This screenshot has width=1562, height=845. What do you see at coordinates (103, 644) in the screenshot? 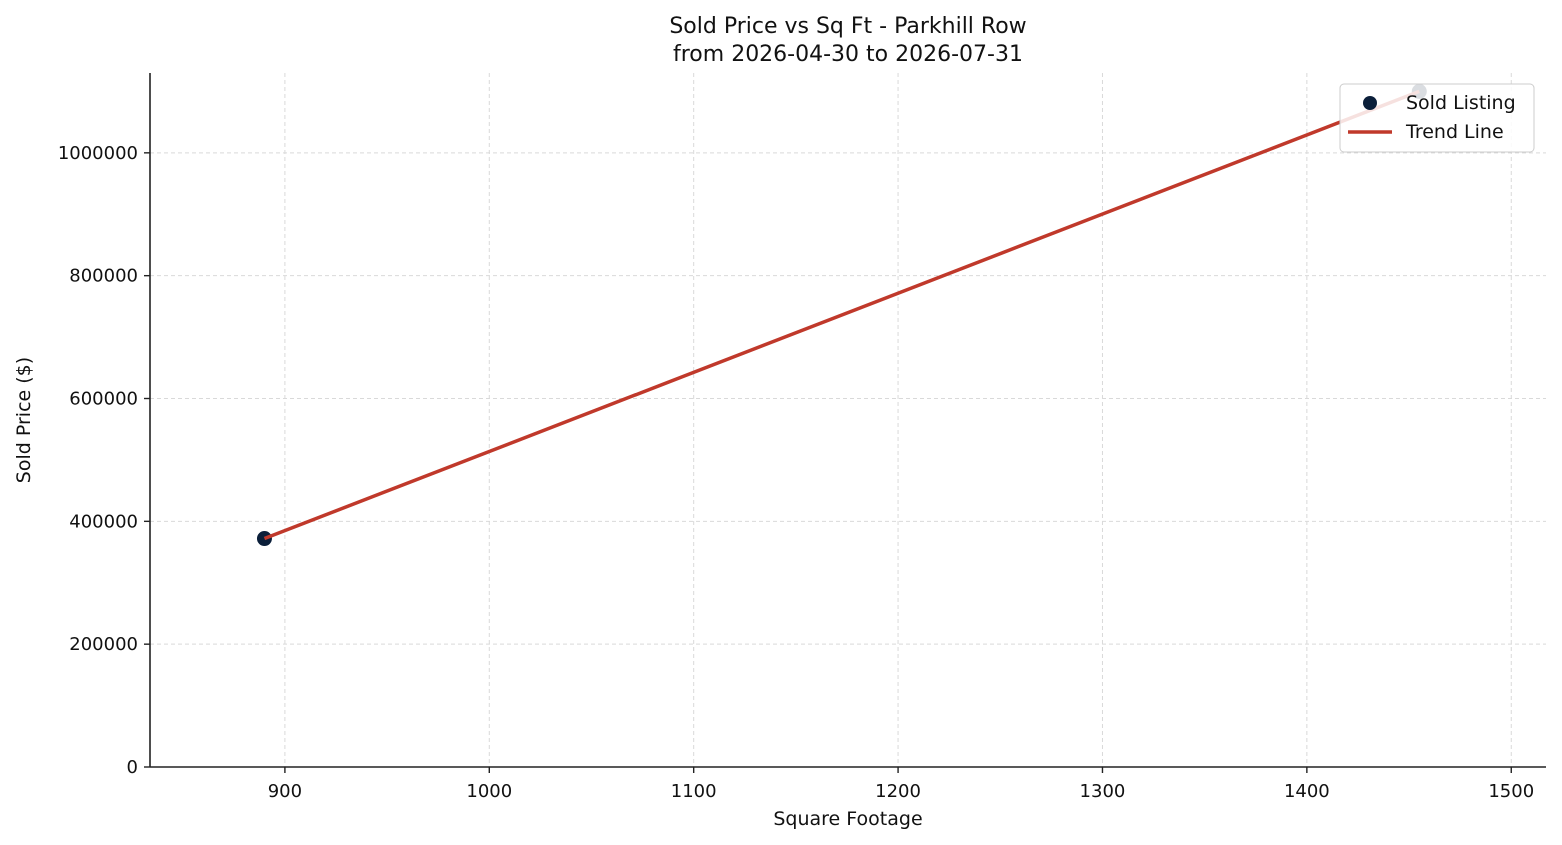
I see `y-tick-label: 200000` at bounding box center [103, 644].